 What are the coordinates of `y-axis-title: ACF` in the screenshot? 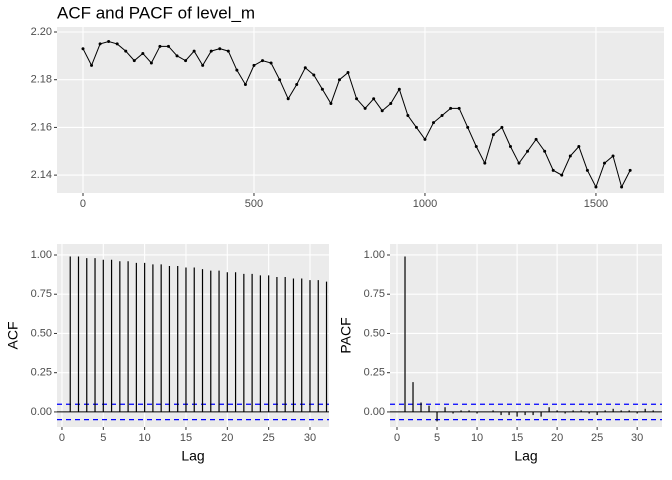 It's located at (13, 336).